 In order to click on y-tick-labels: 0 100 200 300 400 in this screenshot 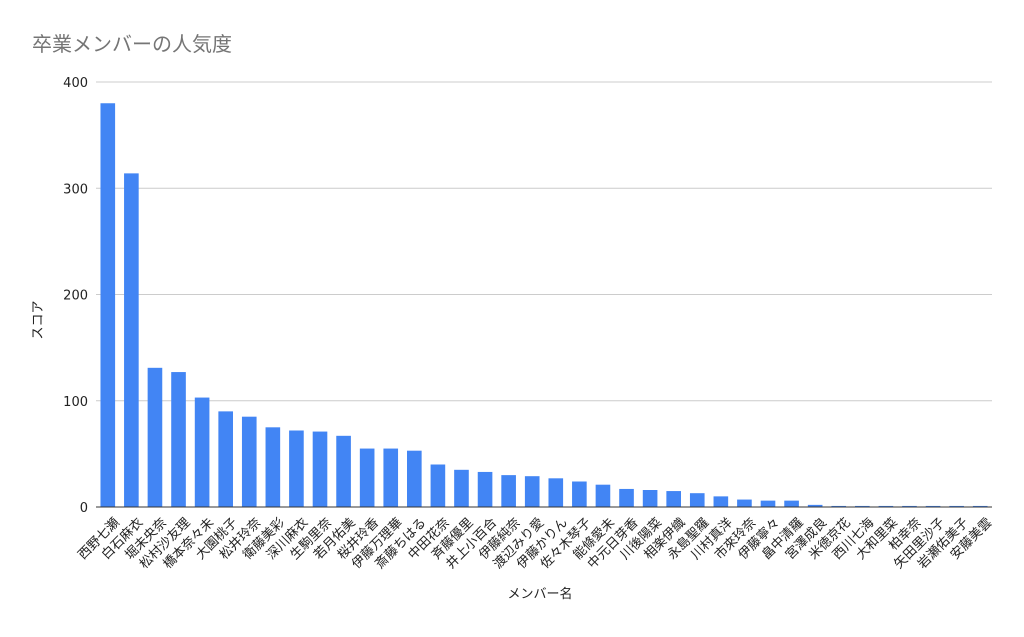, I will do `click(75, 296)`.